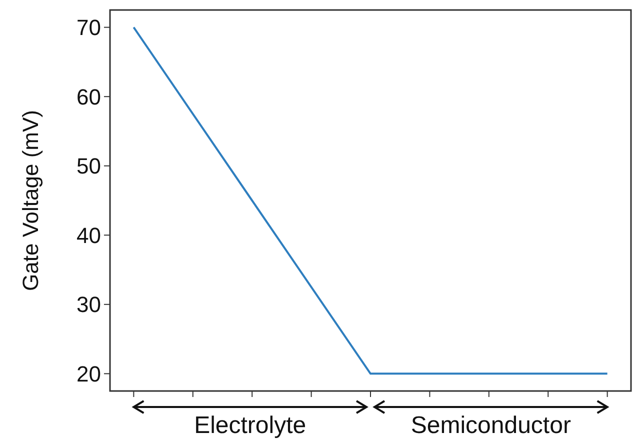  What do you see at coordinates (30, 200) in the screenshot?
I see `y-axis-title: Gate Voltage (mV)` at bounding box center [30, 200].